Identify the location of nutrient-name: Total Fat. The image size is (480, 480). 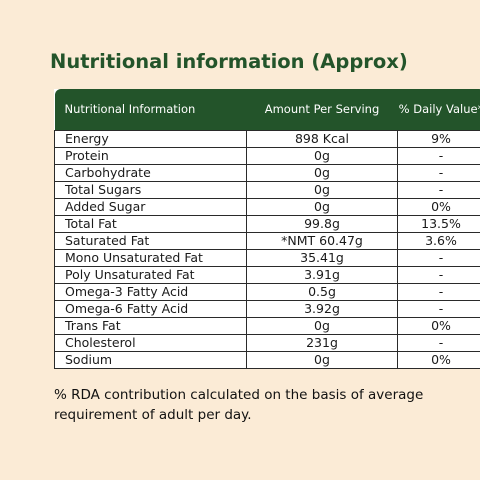
(150, 224).